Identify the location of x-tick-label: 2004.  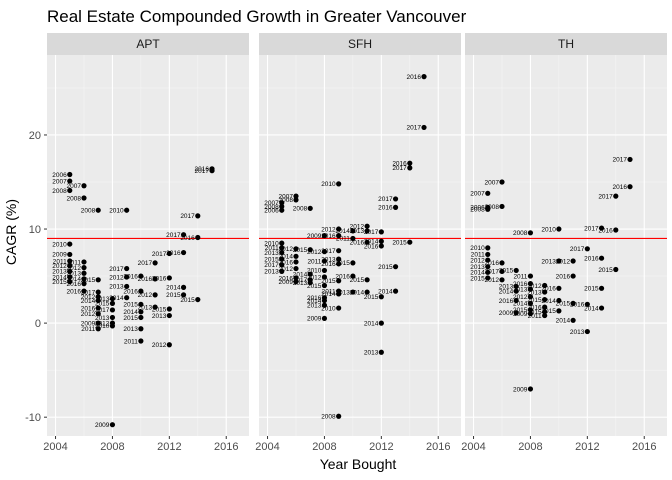
(55, 447).